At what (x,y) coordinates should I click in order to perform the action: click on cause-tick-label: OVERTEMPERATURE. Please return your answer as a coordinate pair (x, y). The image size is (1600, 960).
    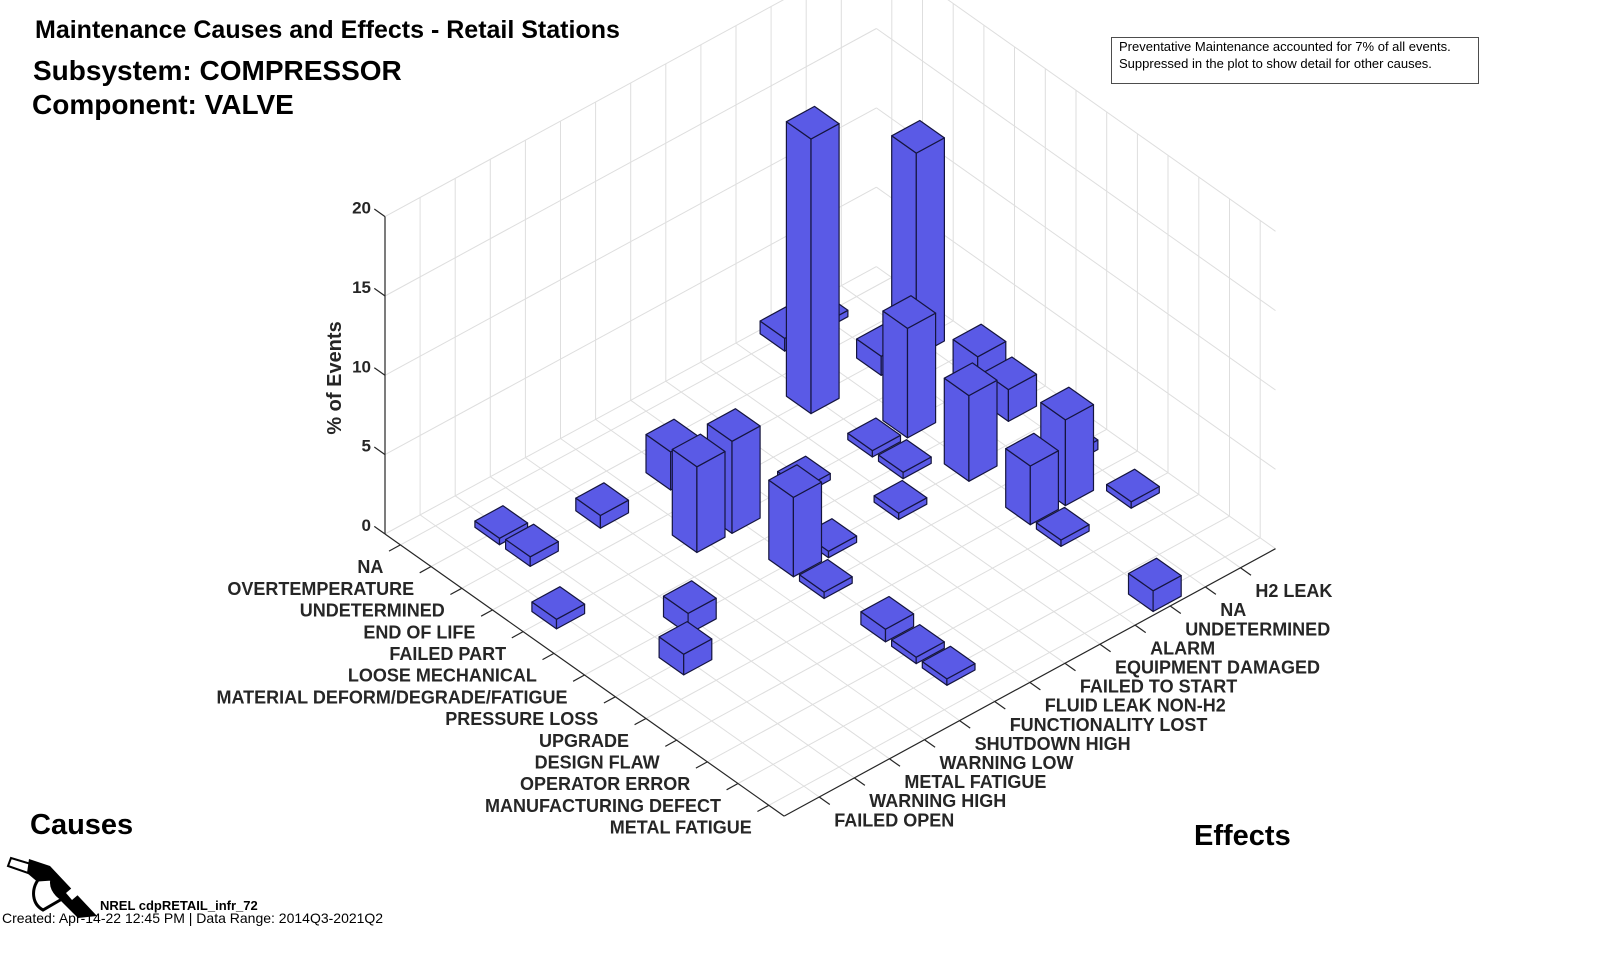
    Looking at the image, I should click on (320, 589).